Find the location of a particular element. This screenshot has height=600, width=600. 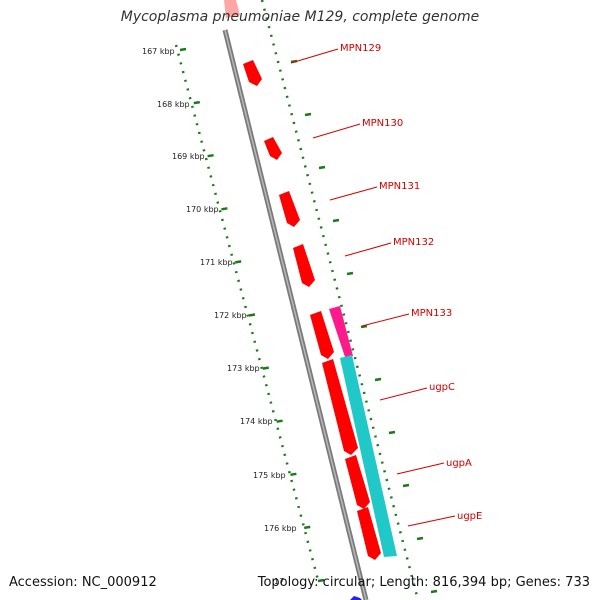

gene-label-mpn133: MPN133 is located at coordinates (431, 313).